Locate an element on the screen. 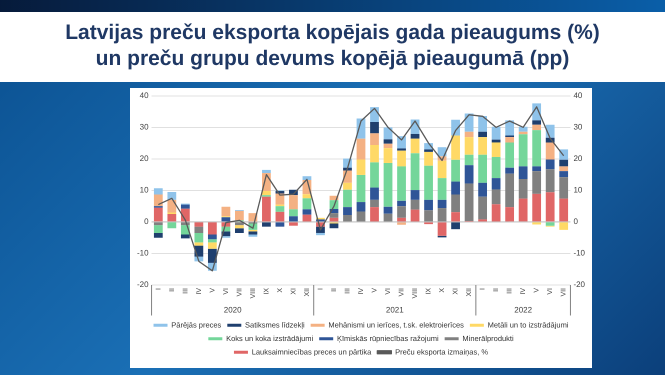 The height and width of the screenshot is (375, 665). y-tick-label: 30 is located at coordinates (145, 127).